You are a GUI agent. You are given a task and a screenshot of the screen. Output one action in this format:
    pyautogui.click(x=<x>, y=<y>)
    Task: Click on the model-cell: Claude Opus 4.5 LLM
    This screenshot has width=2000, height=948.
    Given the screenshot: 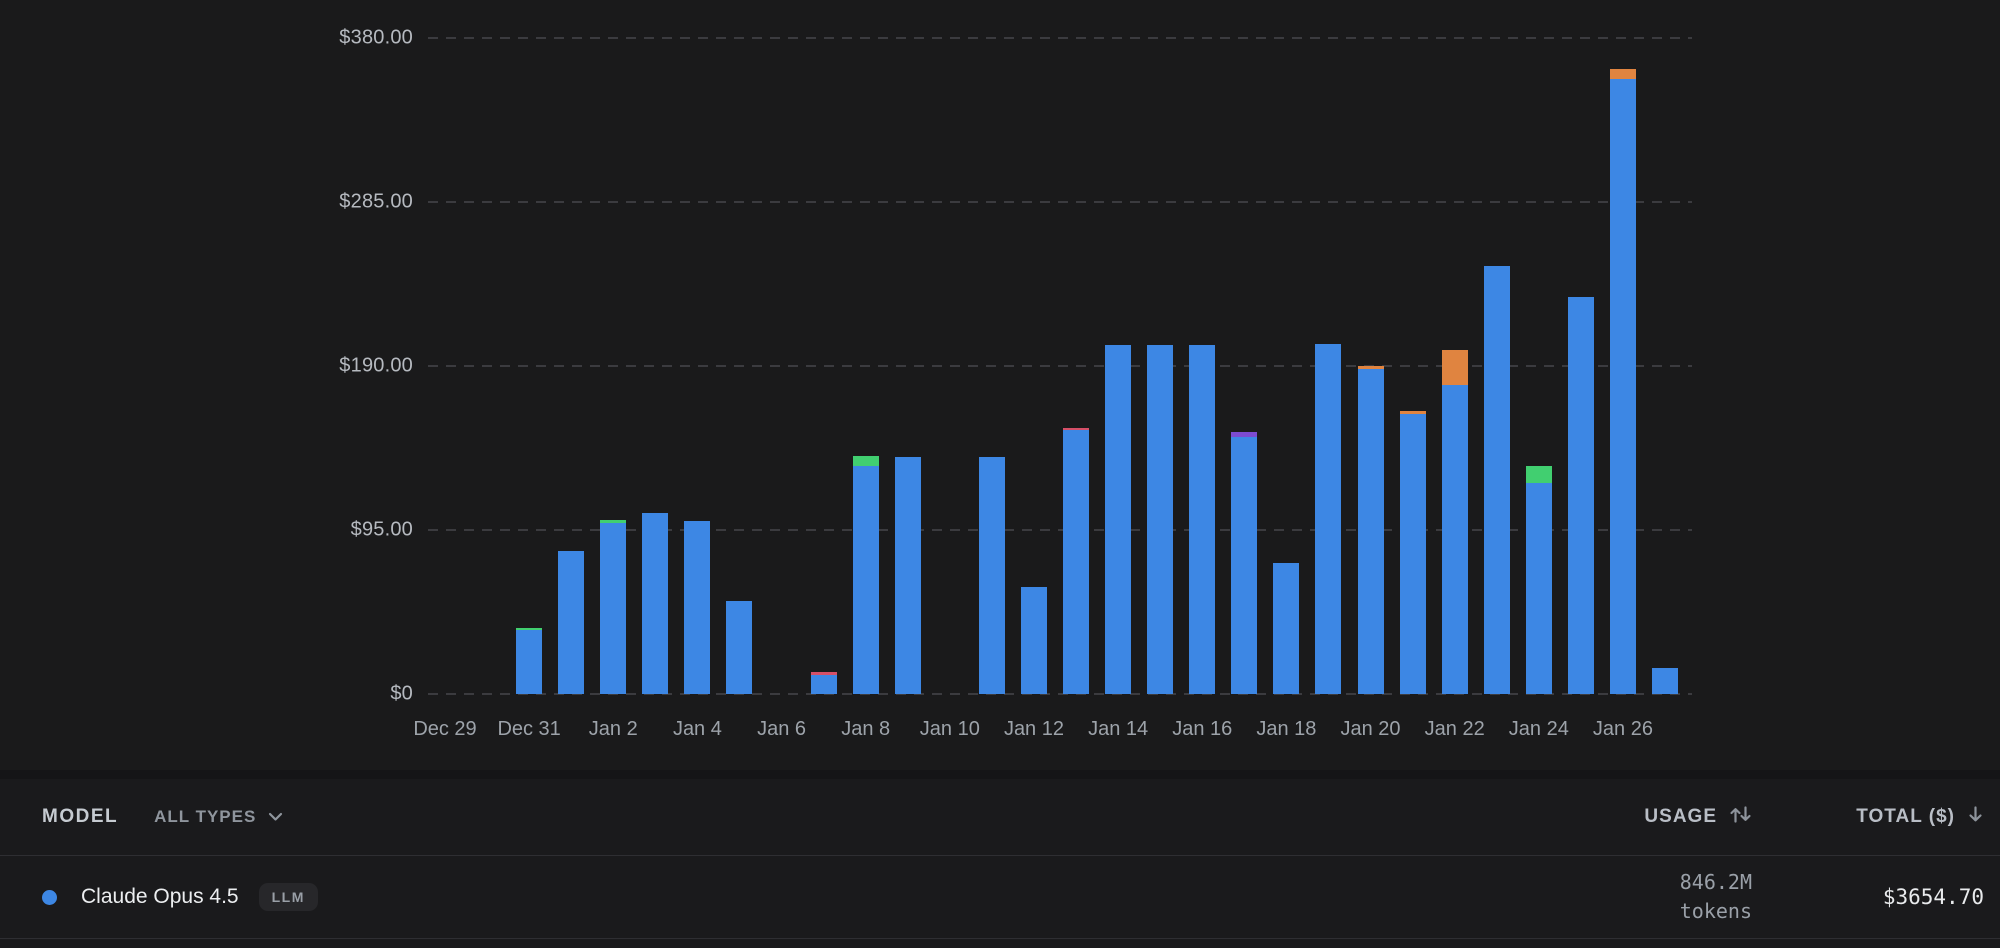 What is the action you would take?
    pyautogui.click(x=787, y=897)
    